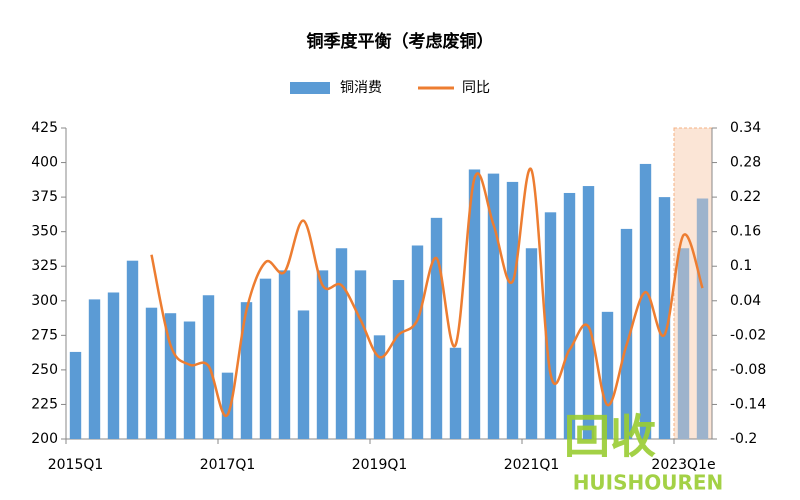 The image size is (800, 500). Describe the element at coordinates (44, 370) in the screenshot. I see `y-tick-label: 250` at that location.